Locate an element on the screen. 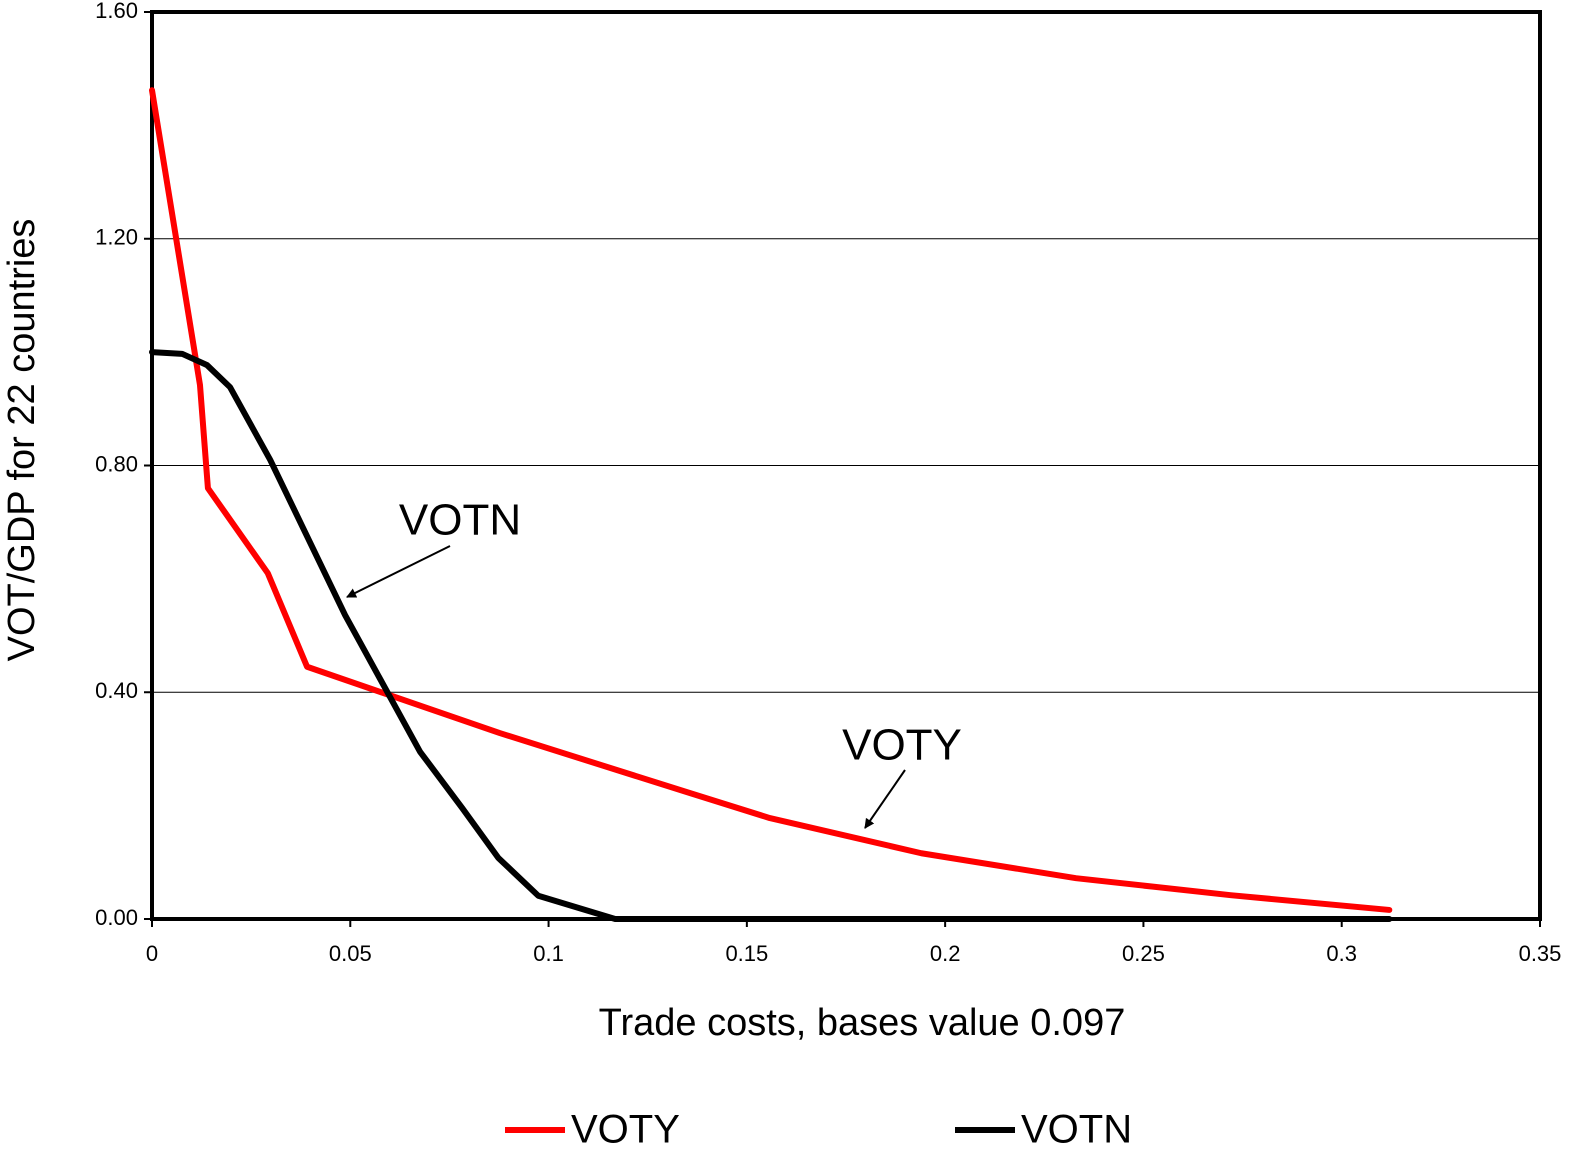  x-axis-label: Trade costs, bases value 0.097 is located at coordinates (862, 1023).